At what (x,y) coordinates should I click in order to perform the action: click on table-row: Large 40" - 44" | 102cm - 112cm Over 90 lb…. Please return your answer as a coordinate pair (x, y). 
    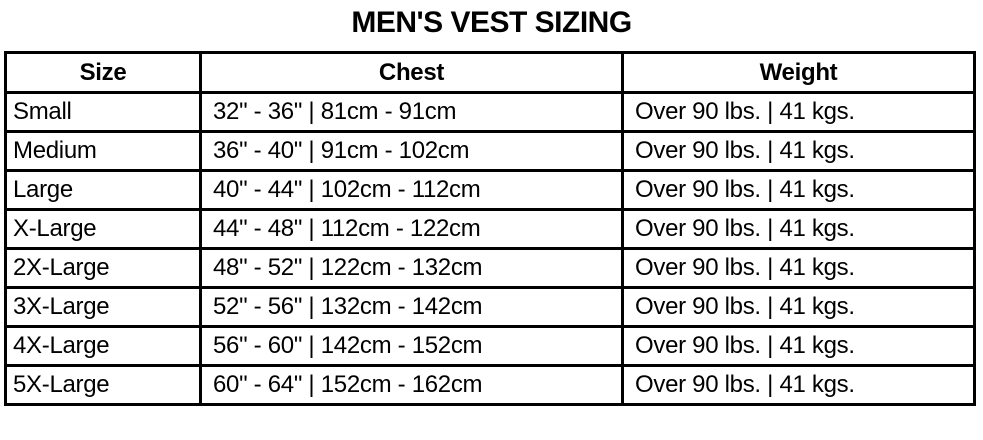
    Looking at the image, I should click on (490, 190).